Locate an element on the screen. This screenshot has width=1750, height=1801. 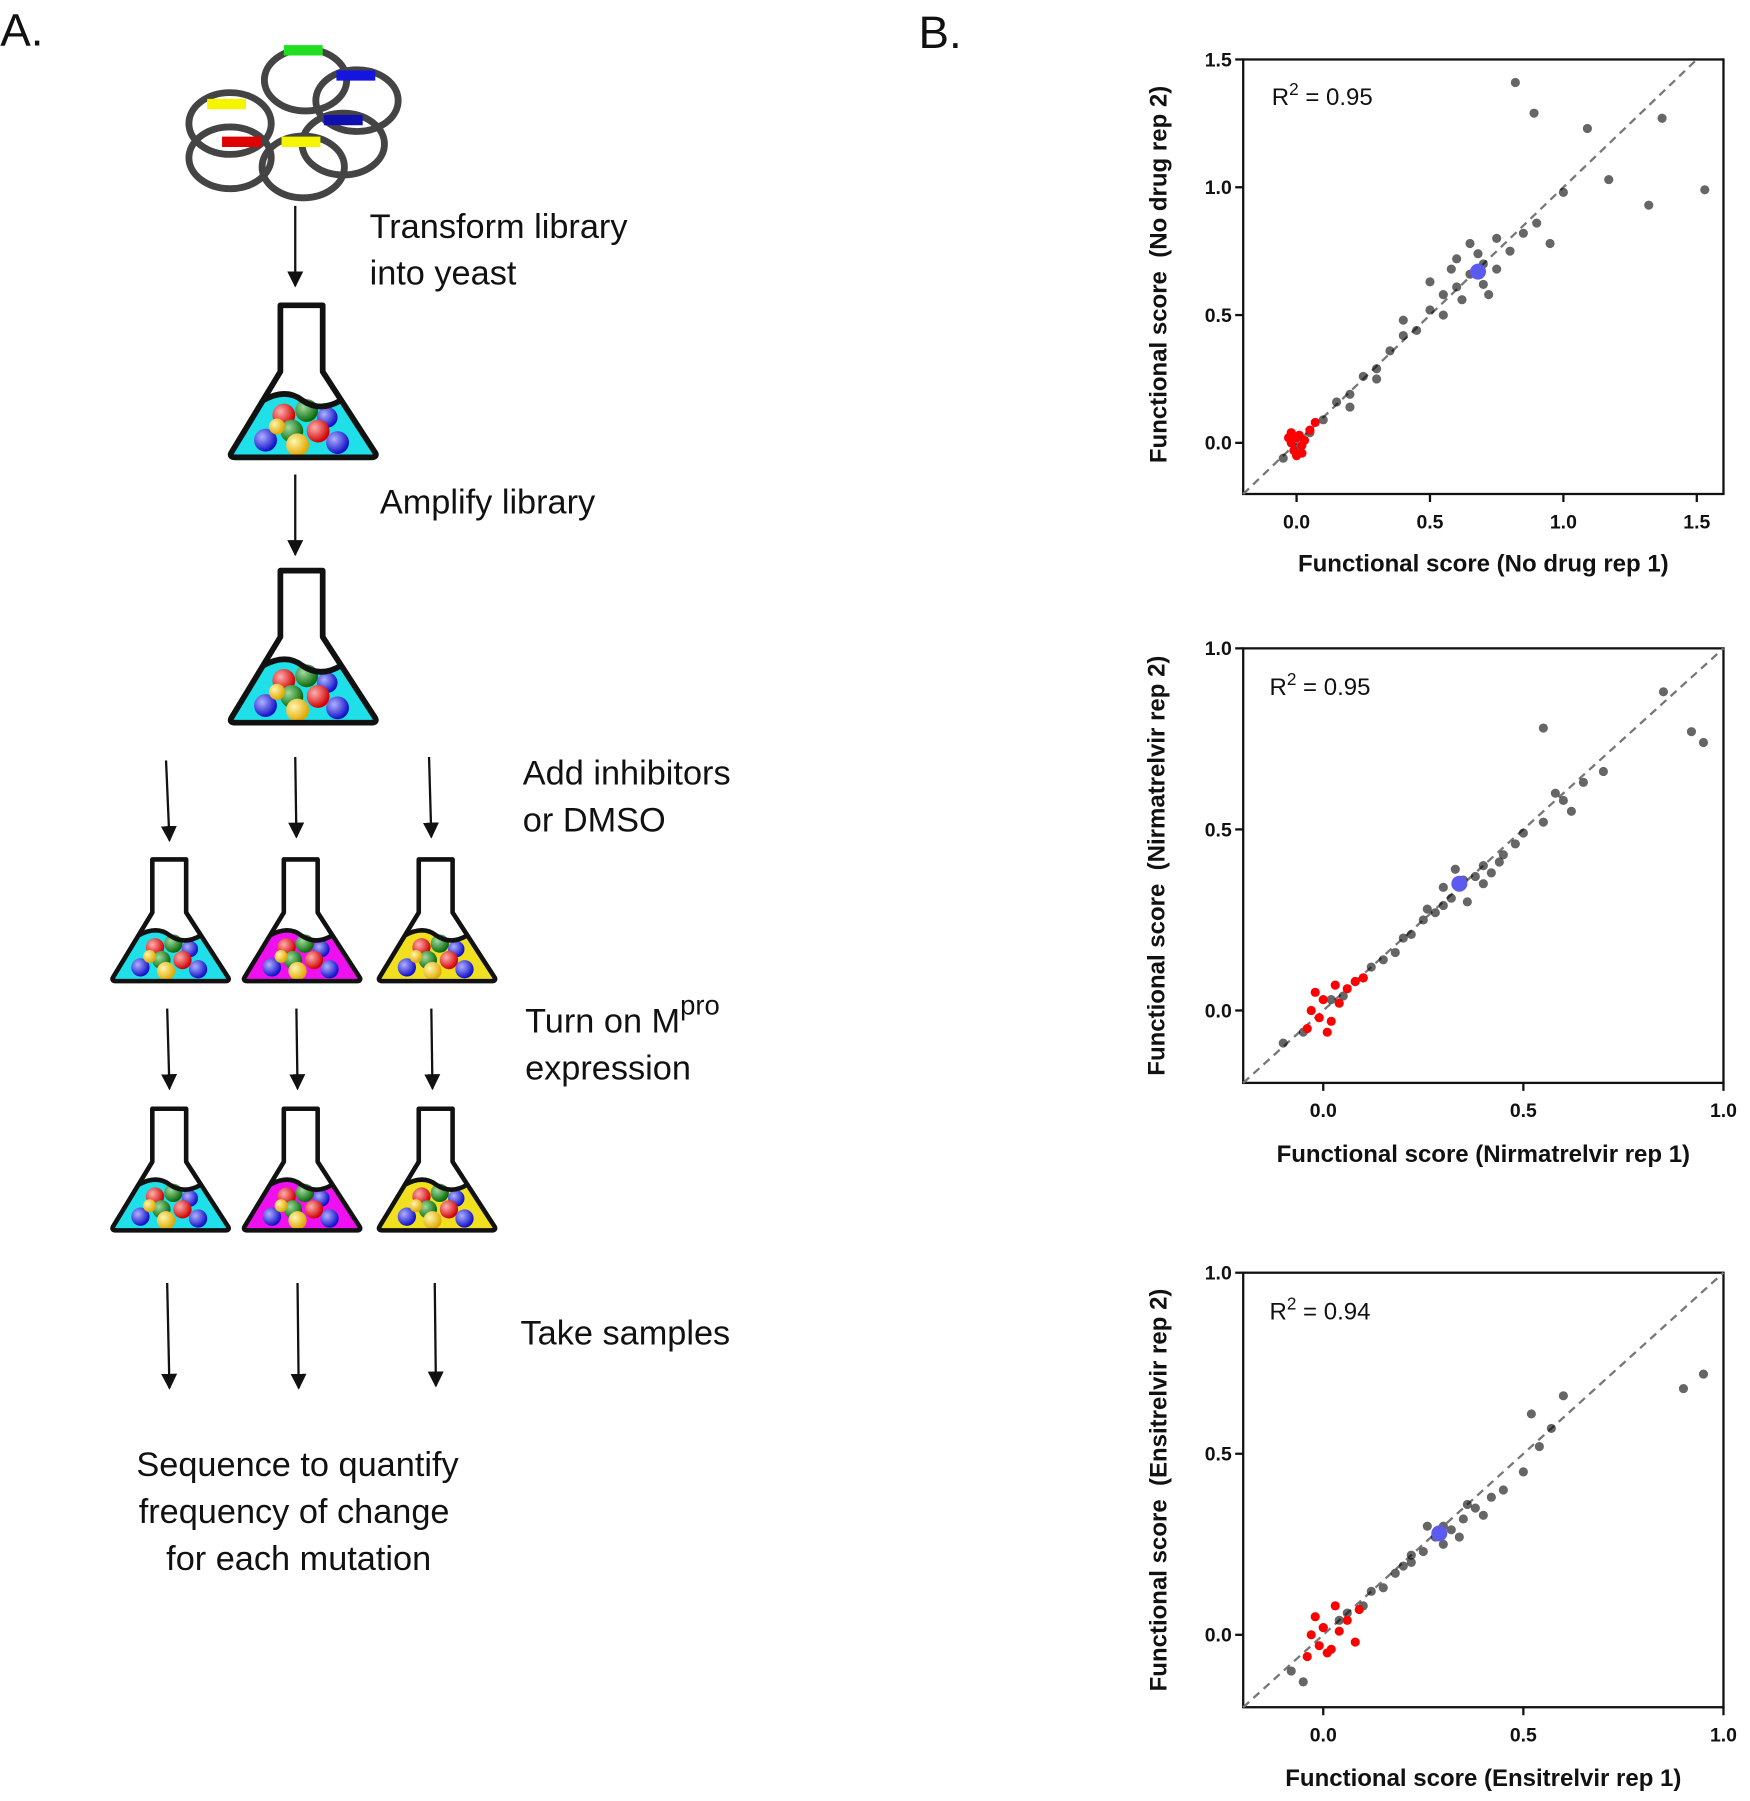
step-text: Turn on Mpro is located at coordinates (622, 1014).